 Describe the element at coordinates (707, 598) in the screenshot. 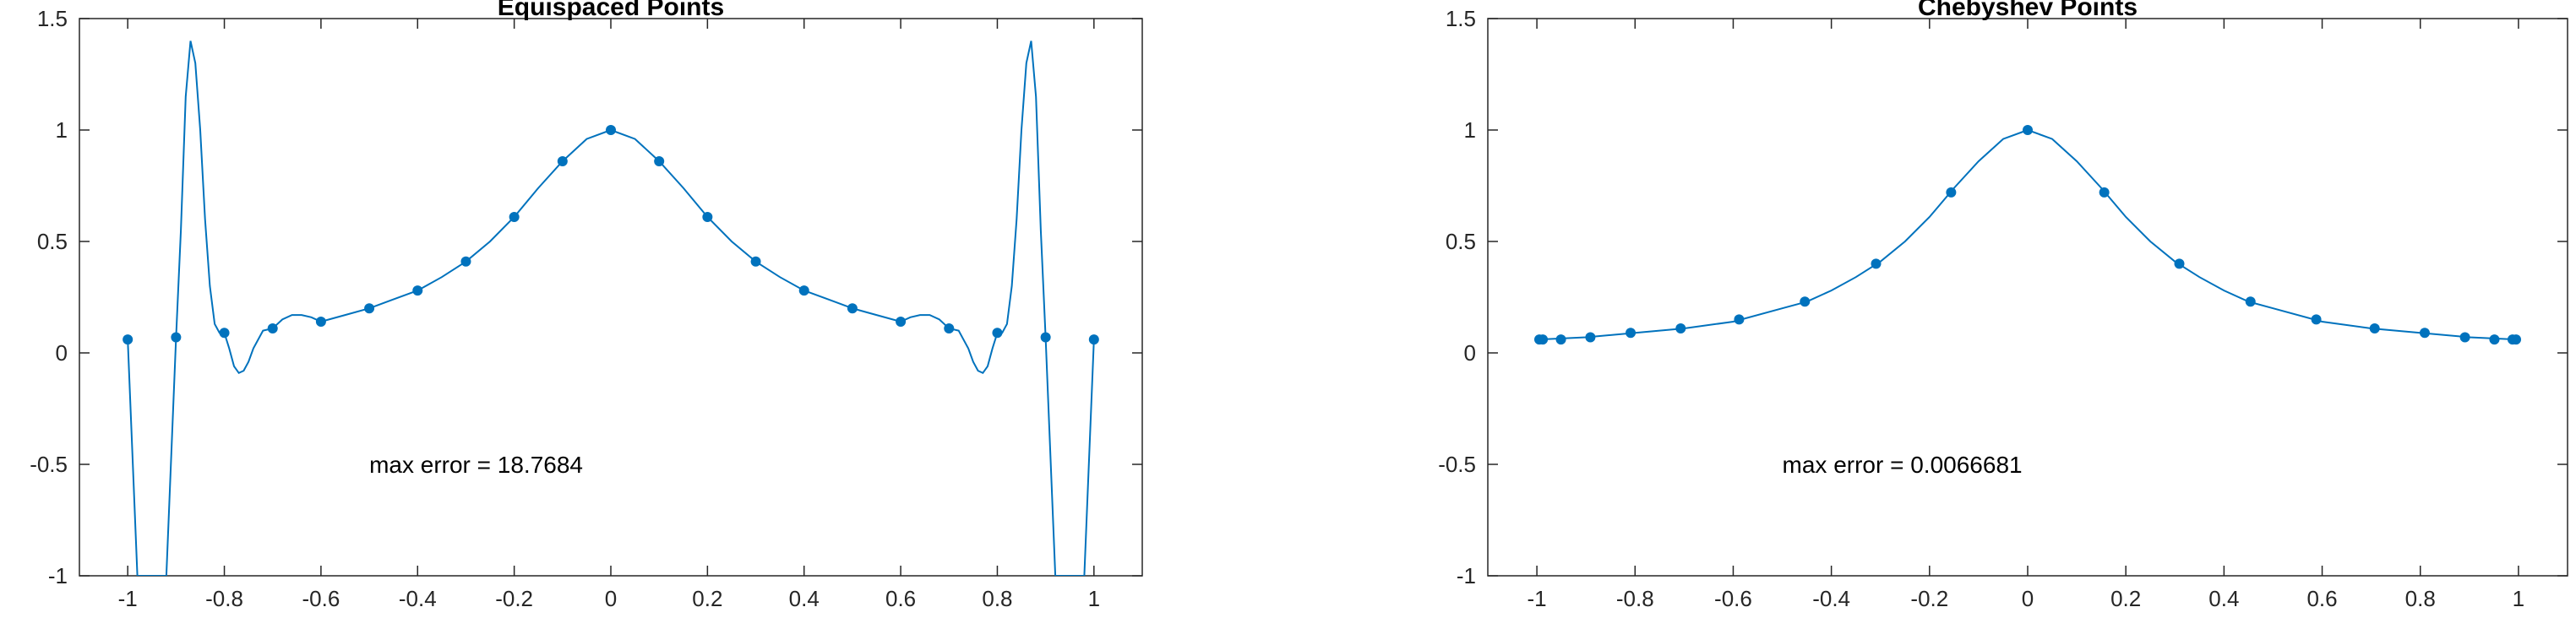

I see `equispaced-x-tick-label: 0.2` at that location.